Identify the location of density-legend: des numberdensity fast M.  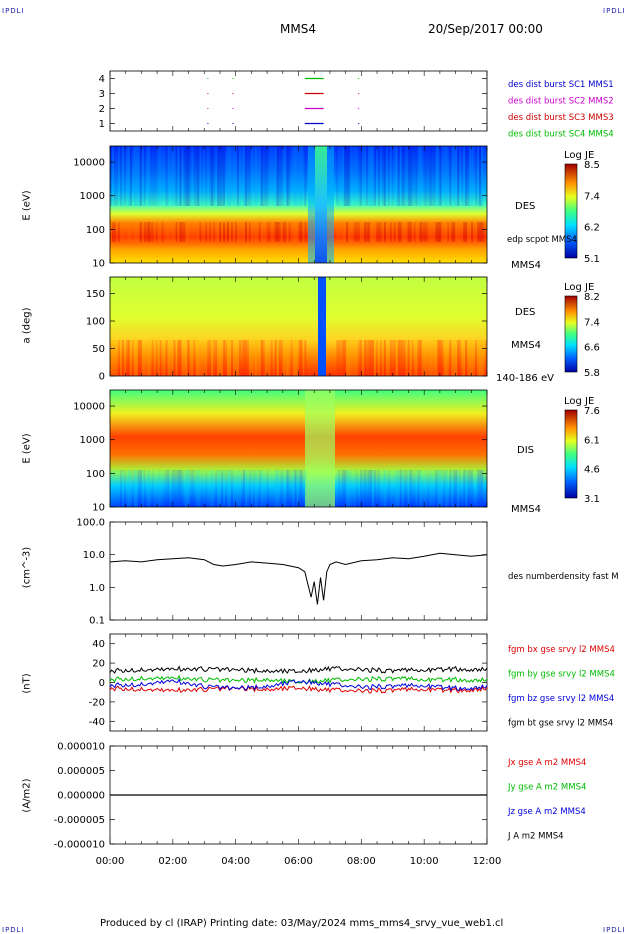
(563, 577).